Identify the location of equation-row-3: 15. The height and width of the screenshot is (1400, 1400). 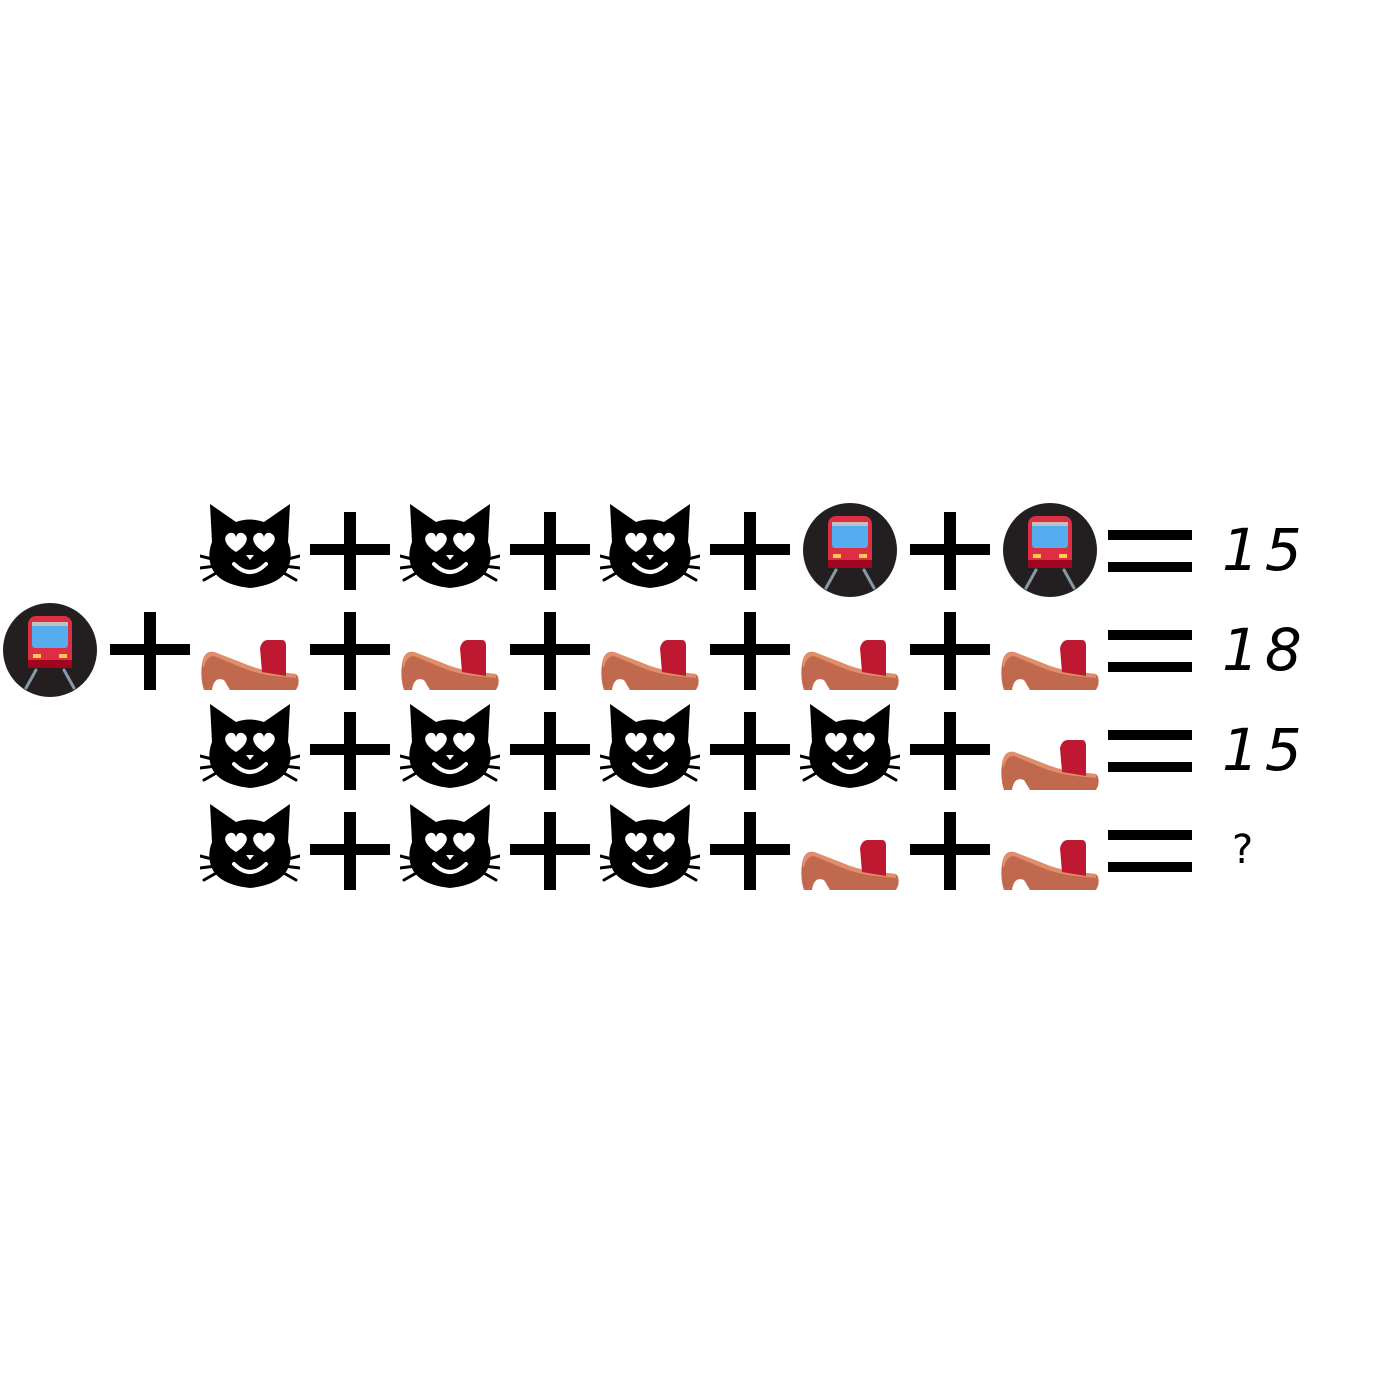
(700, 750).